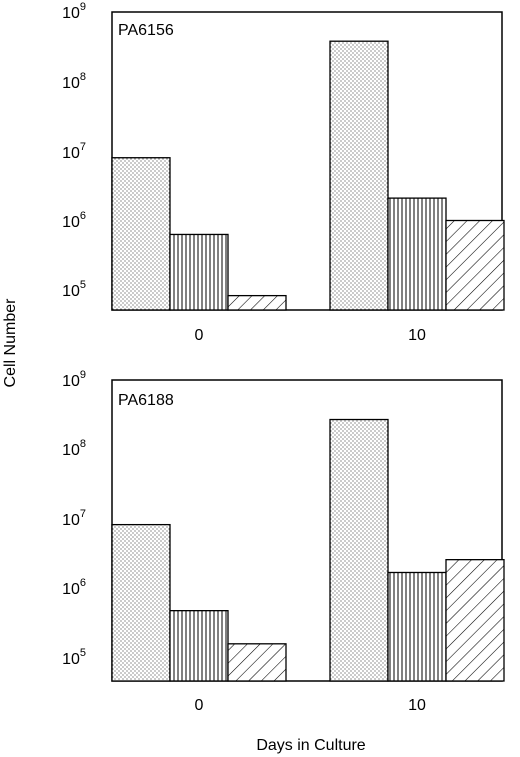 The height and width of the screenshot is (757, 520). Describe the element at coordinates (10, 343) in the screenshot. I see `y-axis-label: Cell Number` at that location.